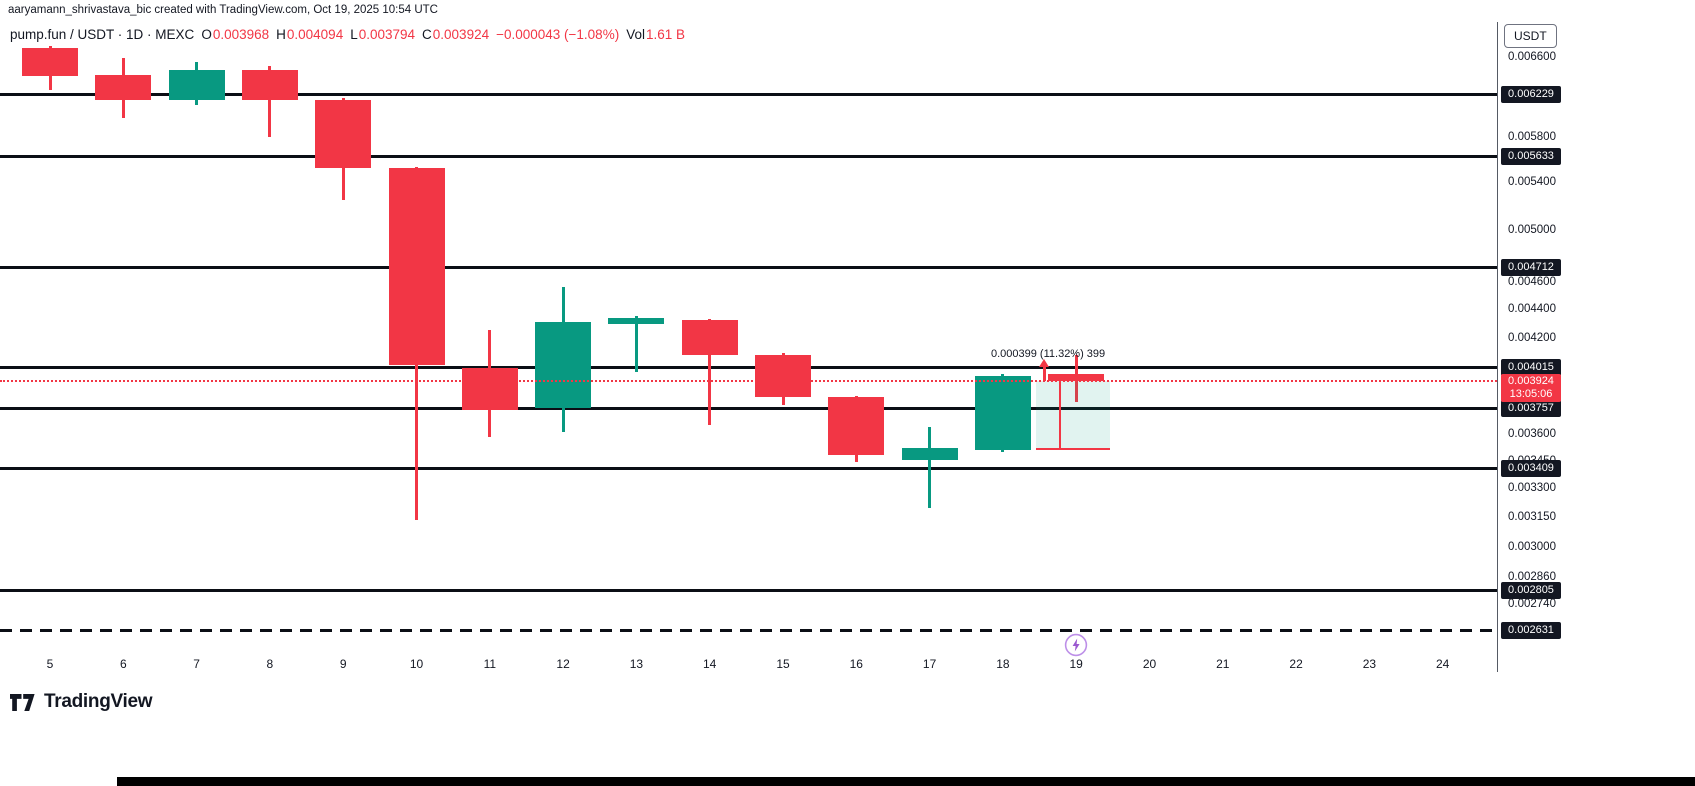  I want to click on time-axis-label: 17, so click(929, 664).